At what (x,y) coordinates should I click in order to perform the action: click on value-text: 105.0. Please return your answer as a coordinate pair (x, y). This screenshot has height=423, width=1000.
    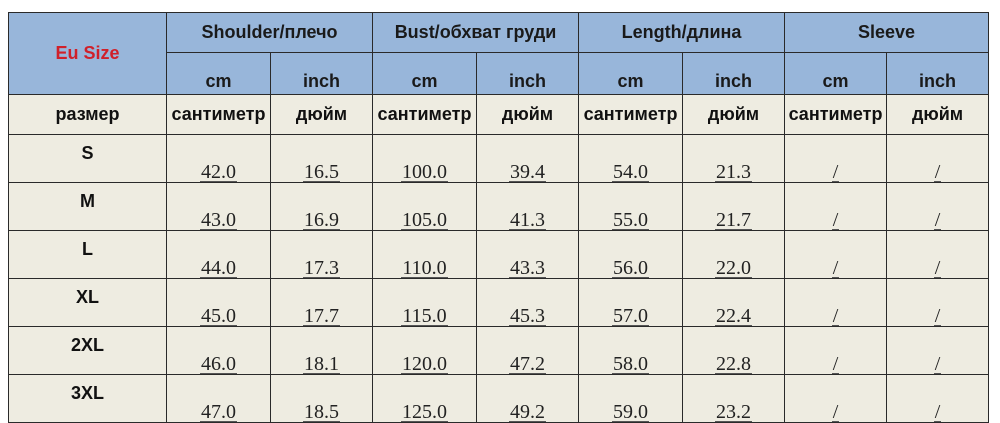
    Looking at the image, I should click on (424, 220).